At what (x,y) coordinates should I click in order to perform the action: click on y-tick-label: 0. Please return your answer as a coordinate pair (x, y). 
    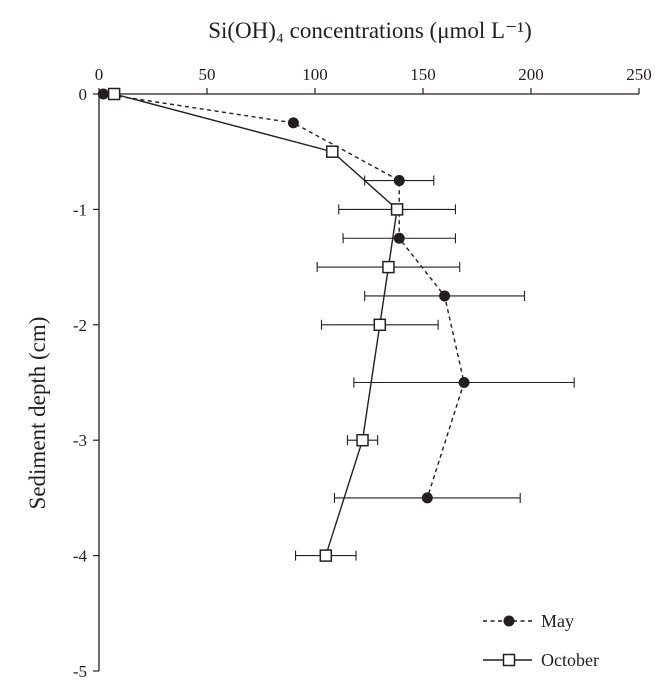
    Looking at the image, I should click on (83, 94).